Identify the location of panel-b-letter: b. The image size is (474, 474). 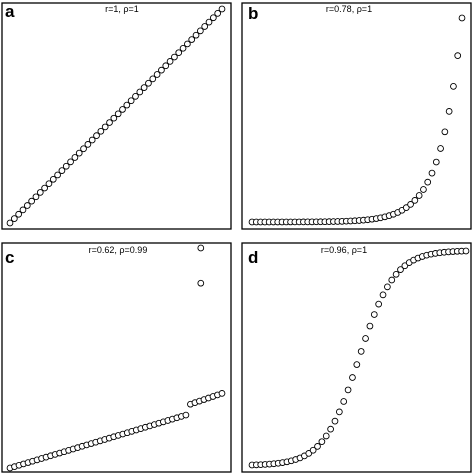
(253, 13).